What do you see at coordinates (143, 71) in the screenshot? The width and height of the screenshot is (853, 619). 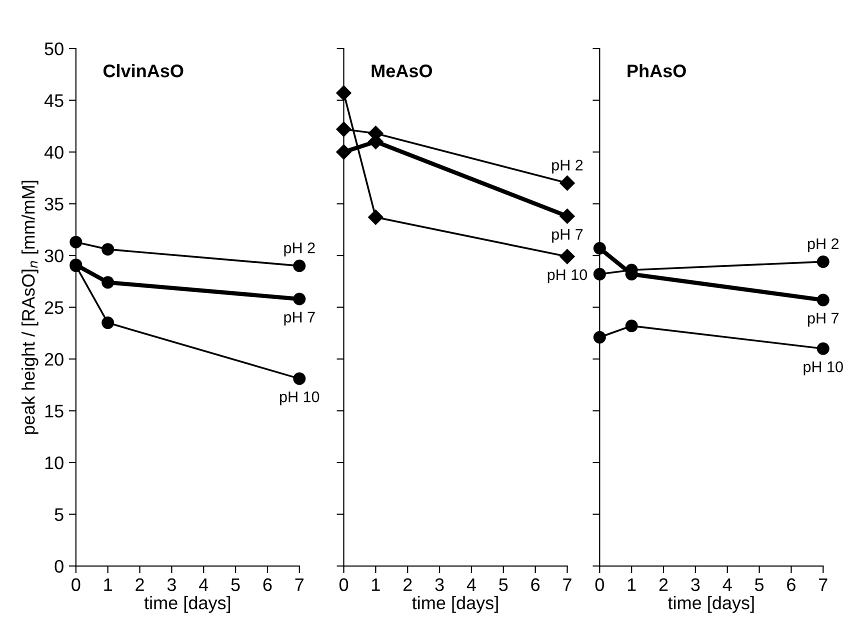 I see `text: ClvinAsO` at bounding box center [143, 71].